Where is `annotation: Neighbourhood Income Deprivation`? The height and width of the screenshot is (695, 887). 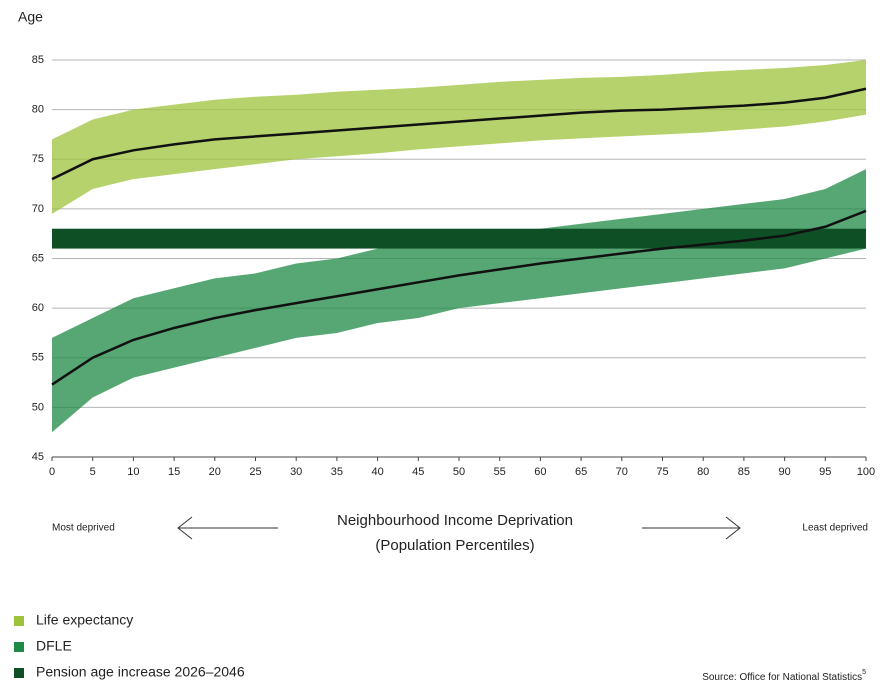 annotation: Neighbourhood Income Deprivation is located at coordinates (455, 520).